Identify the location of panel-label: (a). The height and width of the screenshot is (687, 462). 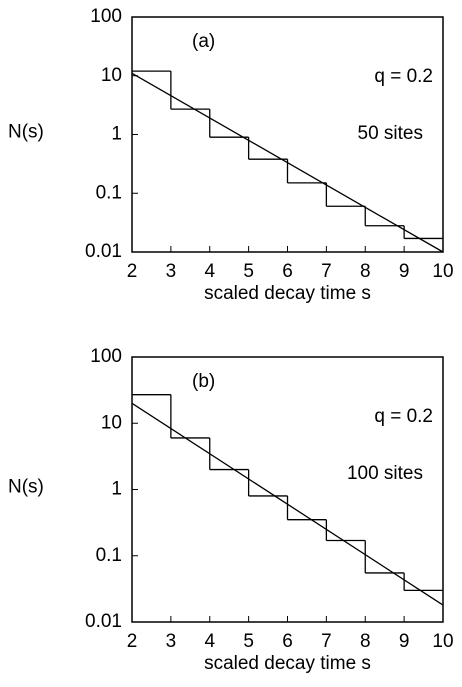
(203, 41).